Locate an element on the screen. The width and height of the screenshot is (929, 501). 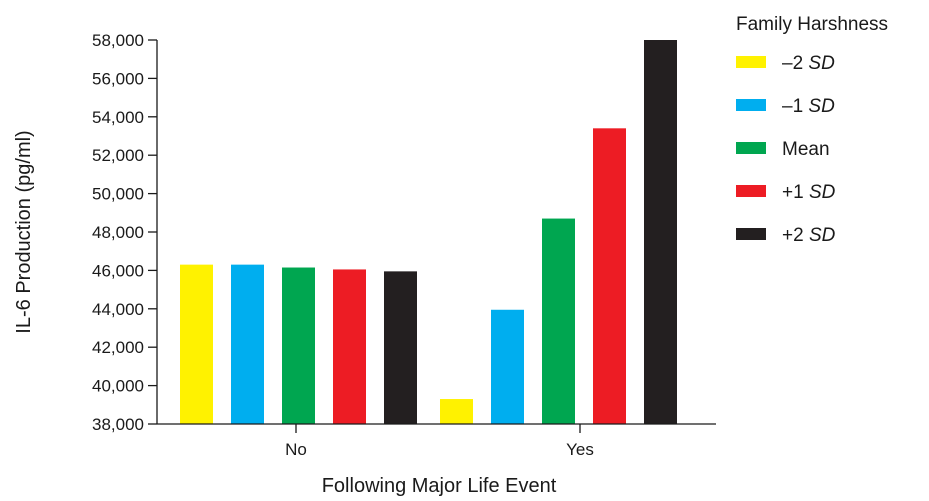
y-tick-label: 54,000 is located at coordinates (118, 117).